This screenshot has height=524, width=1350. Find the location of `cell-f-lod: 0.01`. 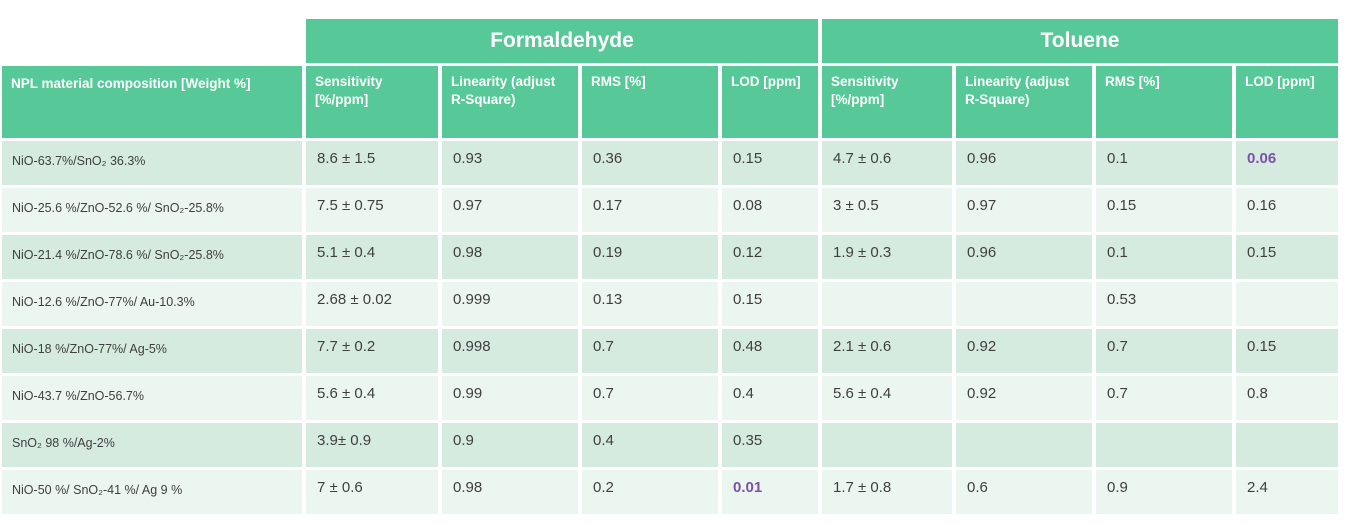

cell-f-lod: 0.01 is located at coordinates (770, 492).